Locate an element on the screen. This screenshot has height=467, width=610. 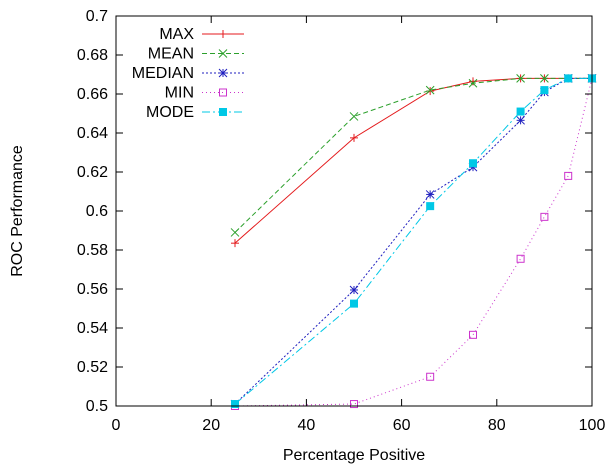
legend-label-min: MIN is located at coordinates (179, 93).